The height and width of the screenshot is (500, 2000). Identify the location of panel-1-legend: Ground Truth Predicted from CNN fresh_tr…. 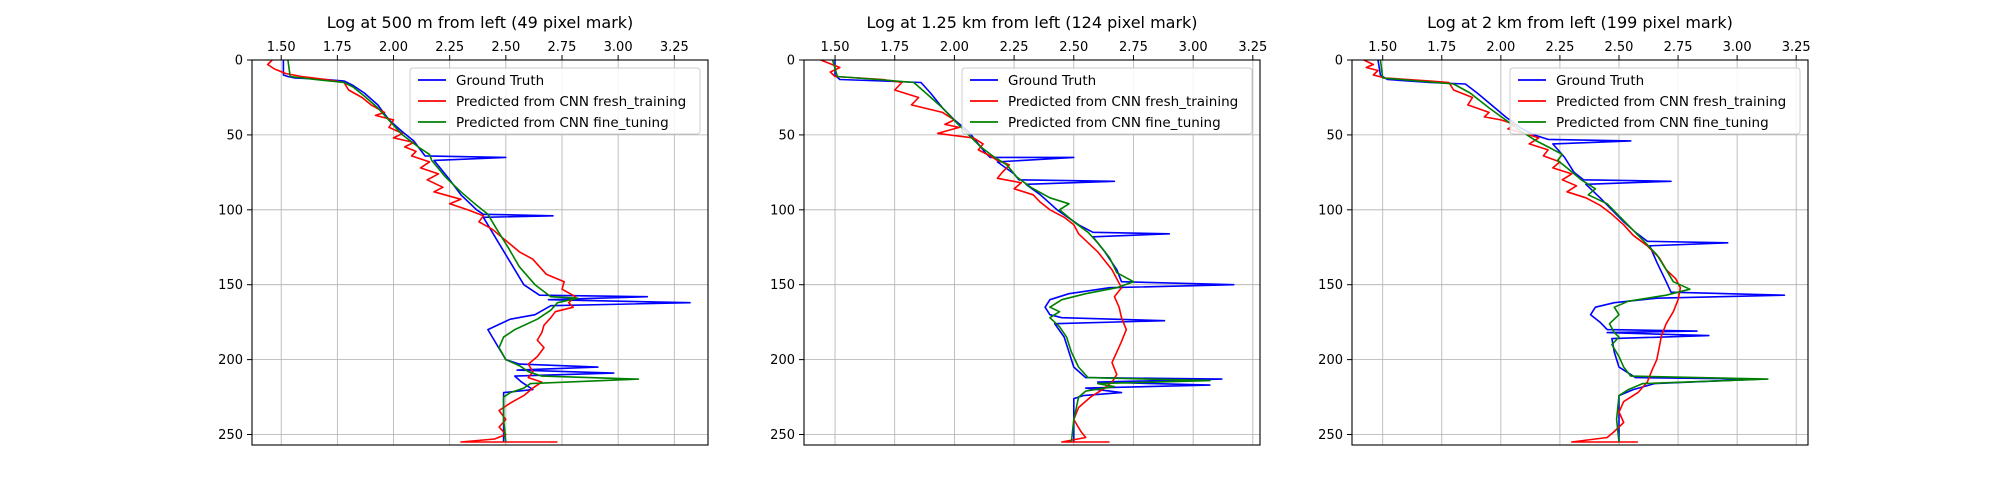
(555, 101).